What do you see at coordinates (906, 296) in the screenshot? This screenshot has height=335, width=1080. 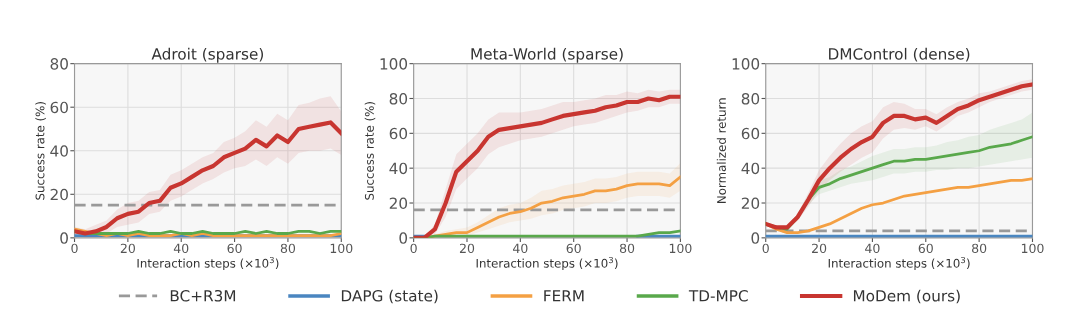 I see `legend-label: MoDem (ours)` at bounding box center [906, 296].